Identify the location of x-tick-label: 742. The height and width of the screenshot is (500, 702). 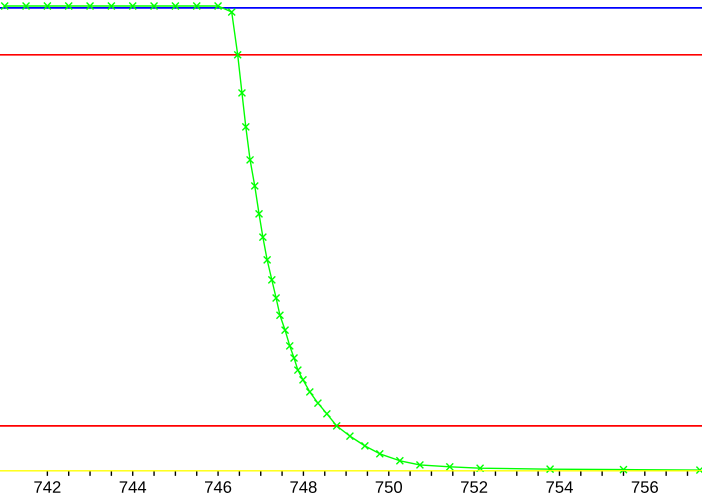
(47, 487).